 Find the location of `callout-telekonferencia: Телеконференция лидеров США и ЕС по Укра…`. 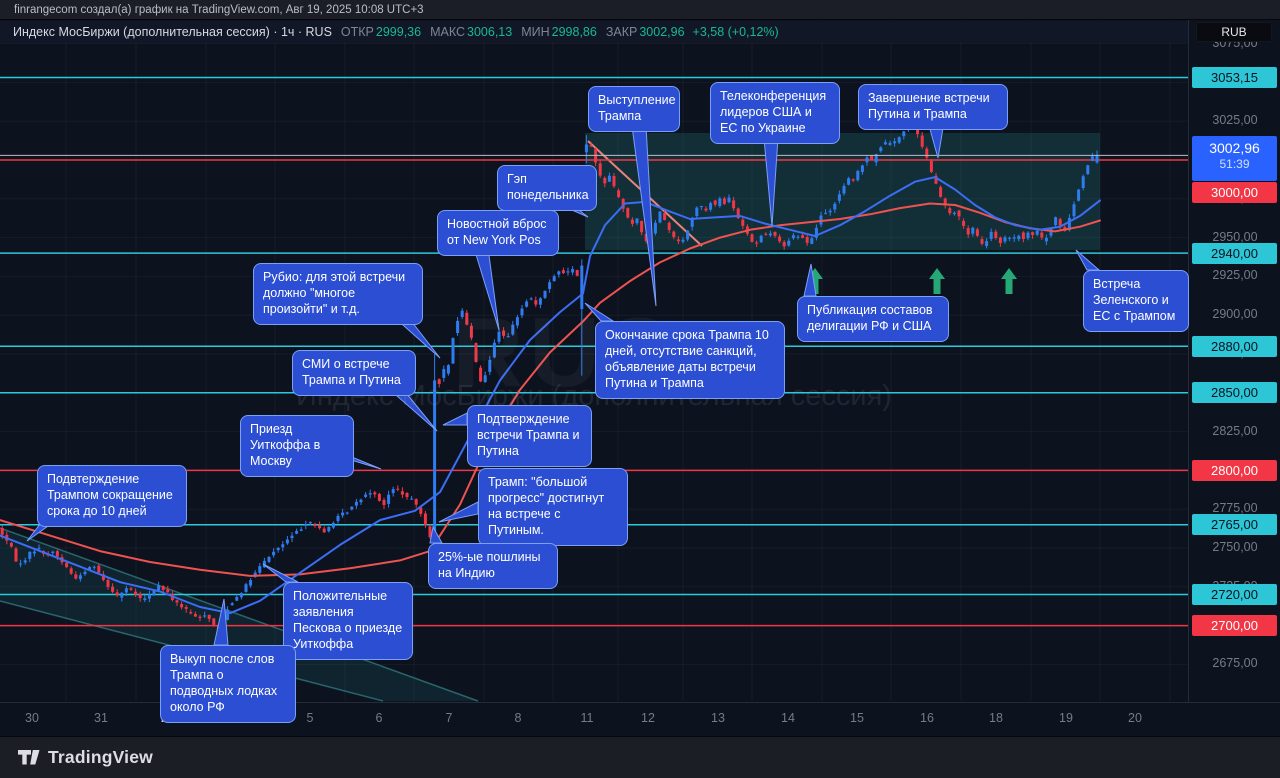

callout-telekonferencia: Телеконференция лидеров США и ЕС по Укра… is located at coordinates (775, 113).